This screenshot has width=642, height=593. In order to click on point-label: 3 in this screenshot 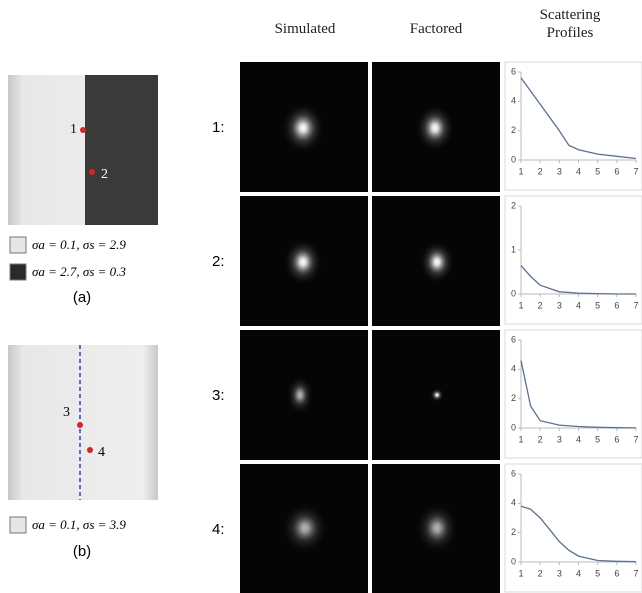, I will do `click(66, 412)`.